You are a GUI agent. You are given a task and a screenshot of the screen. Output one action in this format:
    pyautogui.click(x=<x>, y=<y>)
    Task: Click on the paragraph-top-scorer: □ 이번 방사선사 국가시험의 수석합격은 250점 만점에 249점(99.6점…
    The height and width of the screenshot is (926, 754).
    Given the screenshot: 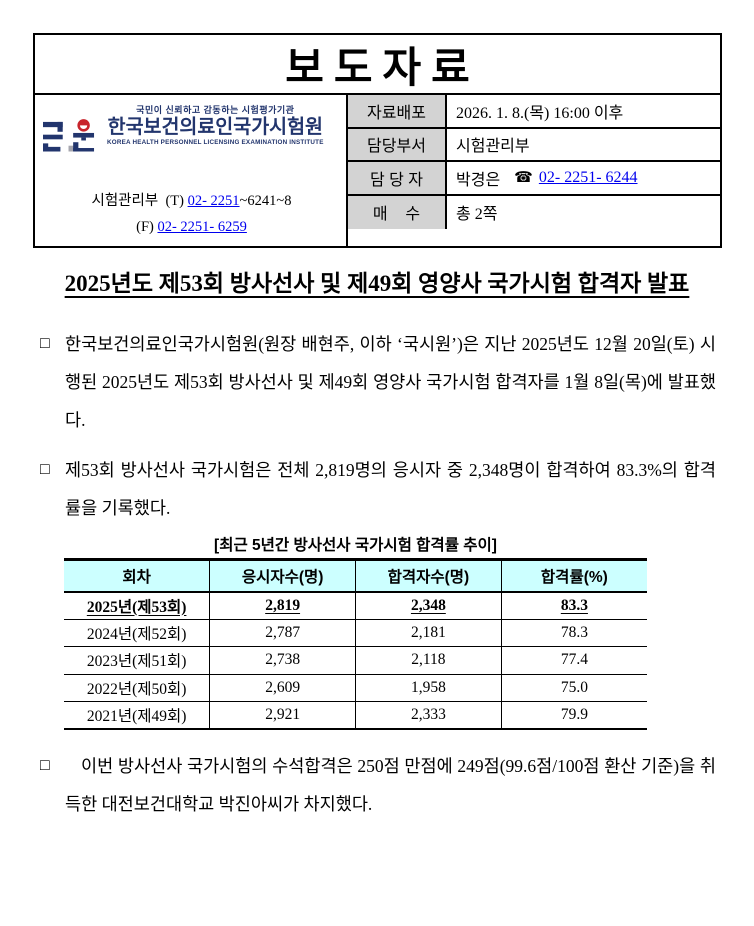 What is the action you would take?
    pyautogui.click(x=377, y=785)
    